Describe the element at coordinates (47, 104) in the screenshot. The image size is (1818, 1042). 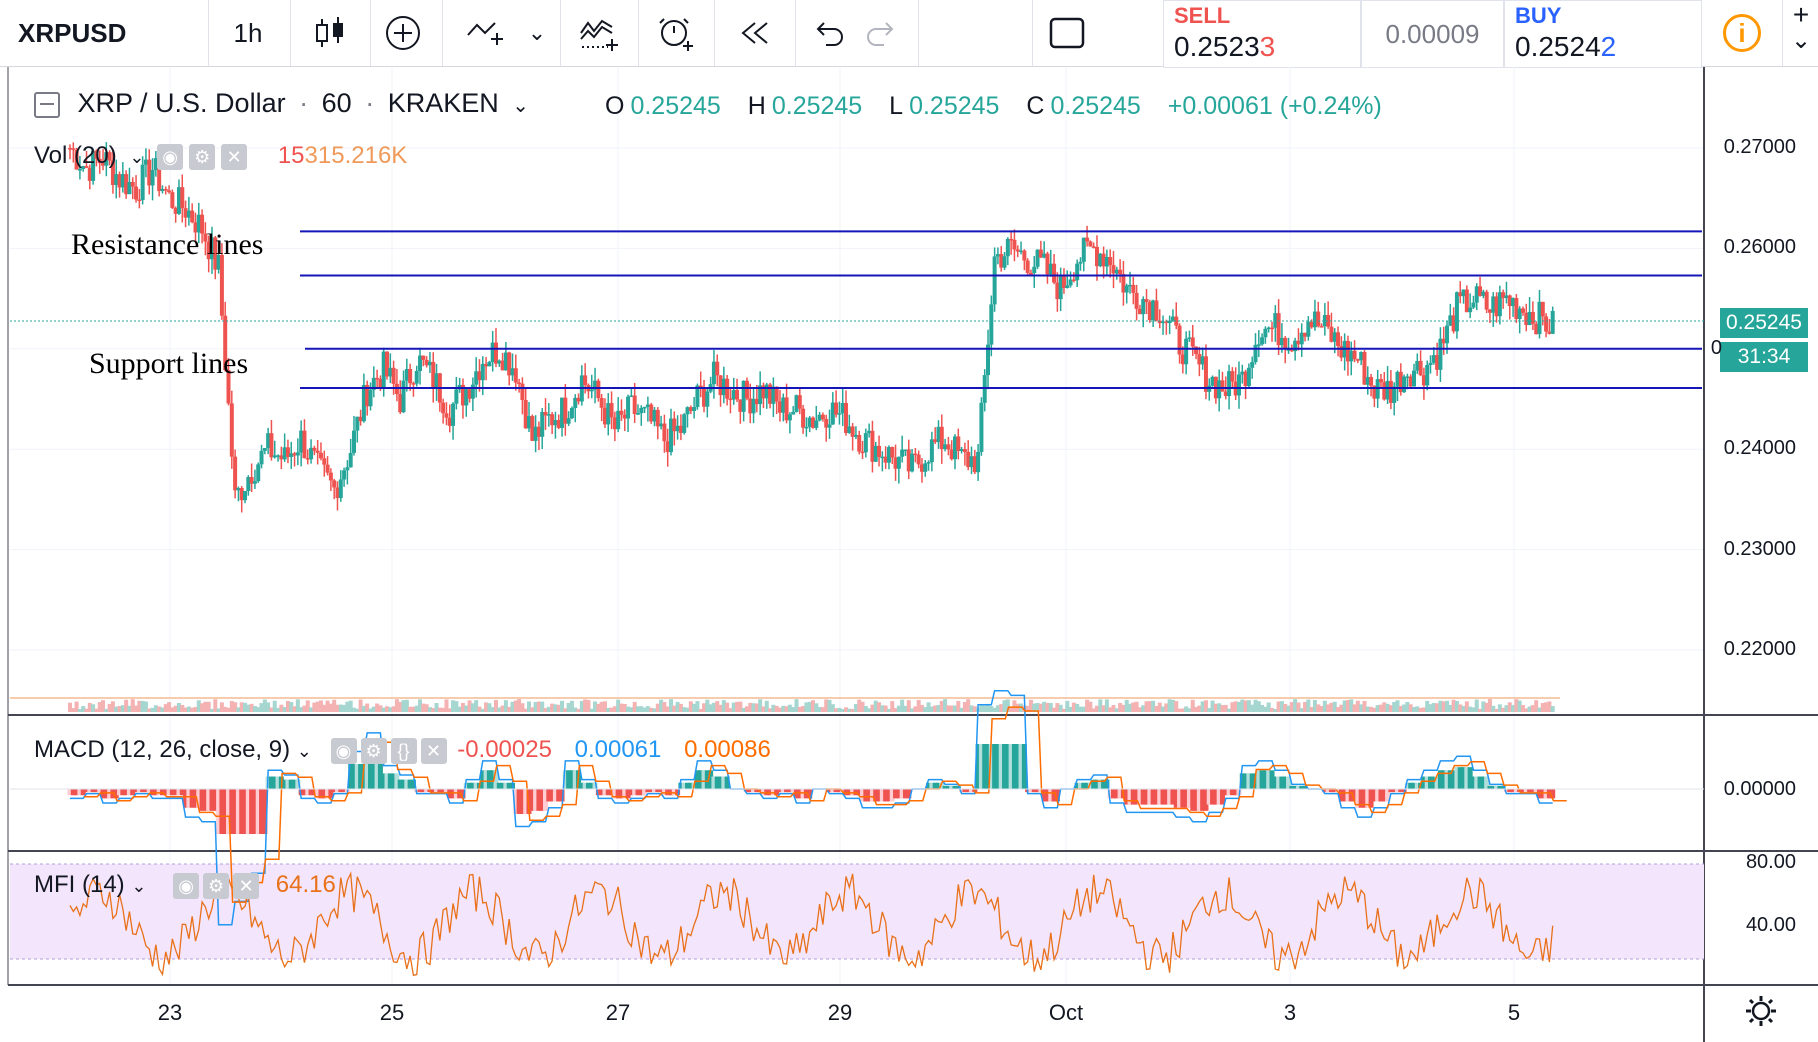
I see `collapse-legend-icon` at that location.